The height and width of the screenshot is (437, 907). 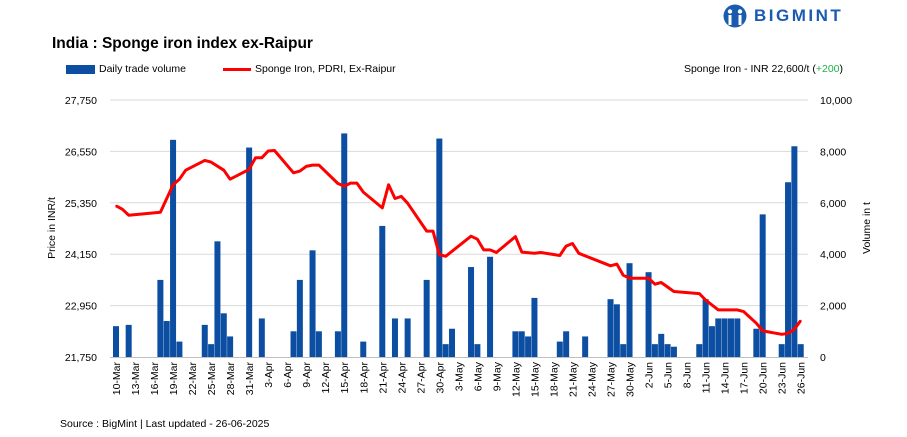 What do you see at coordinates (326, 377) in the screenshot?
I see `x-tick-label: 12-Apr` at bounding box center [326, 377].